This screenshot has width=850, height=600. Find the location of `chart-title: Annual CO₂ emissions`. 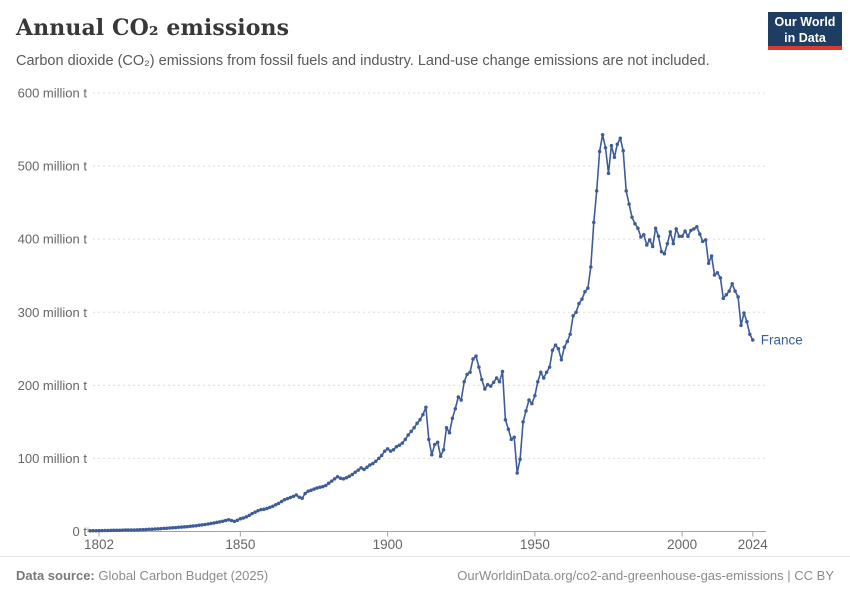

chart-title: Annual CO₂ emissions is located at coordinates (153, 28).